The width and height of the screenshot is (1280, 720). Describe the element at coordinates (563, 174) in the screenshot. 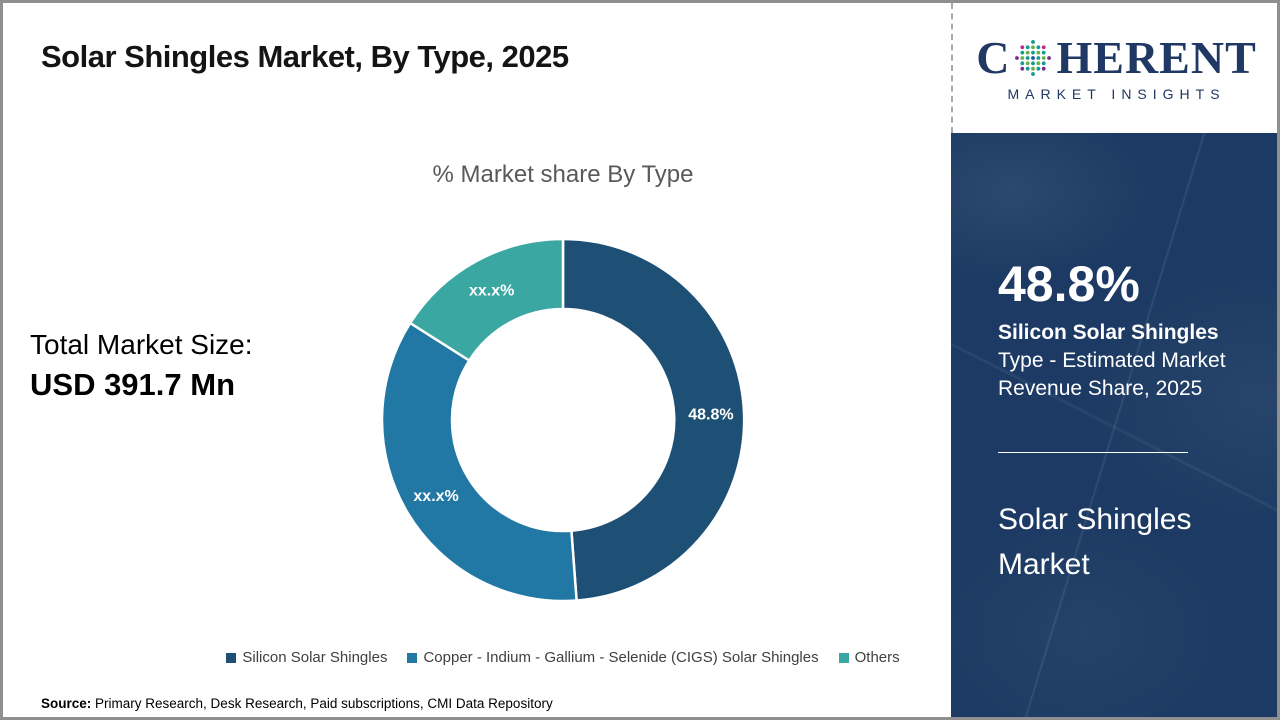

I see `chart-title: % Market share By Type` at that location.